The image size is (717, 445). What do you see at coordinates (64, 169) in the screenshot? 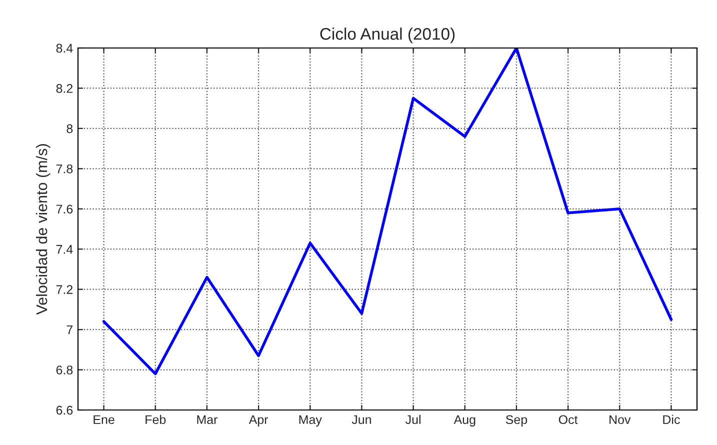
I see `y-tick-label: 7.8` at bounding box center [64, 169].